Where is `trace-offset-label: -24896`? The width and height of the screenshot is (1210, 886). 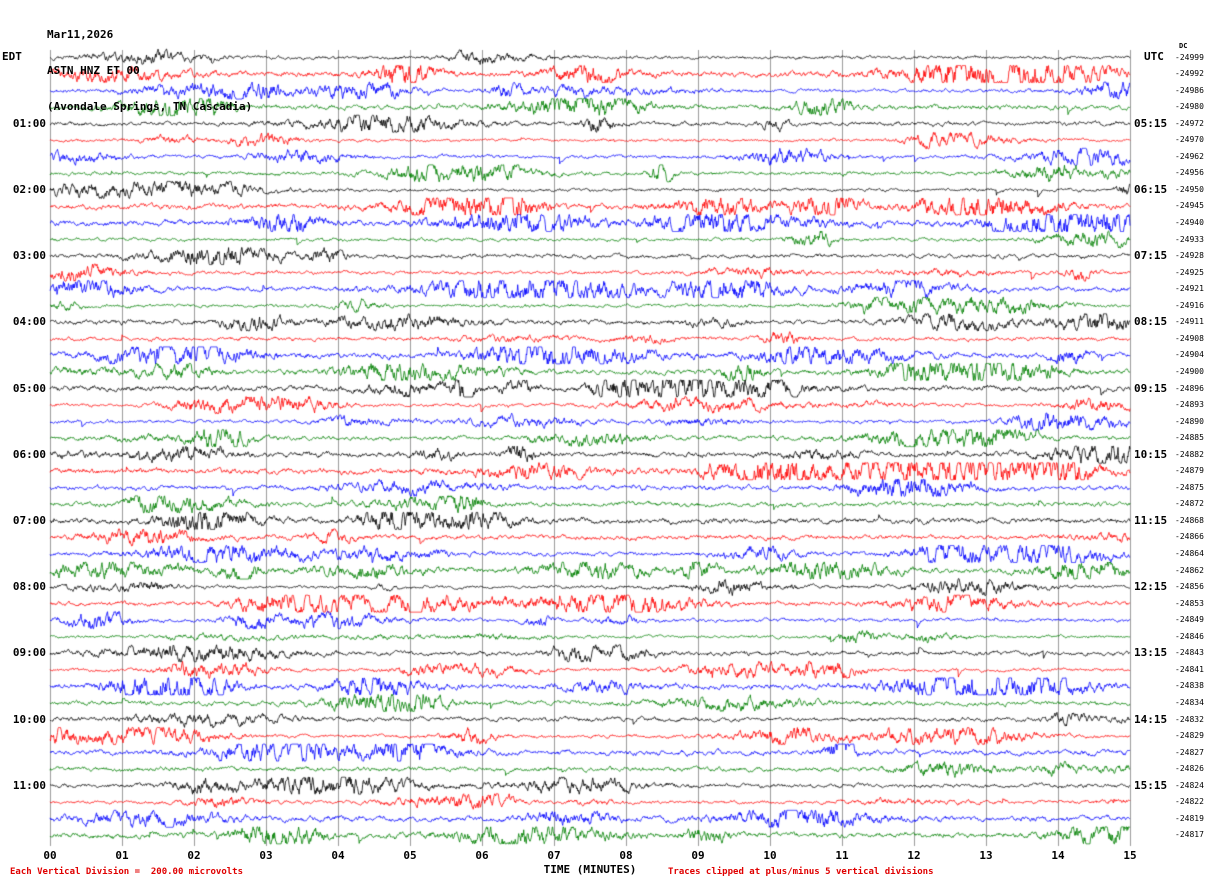 trace-offset-label: -24896 is located at coordinates (1189, 388).